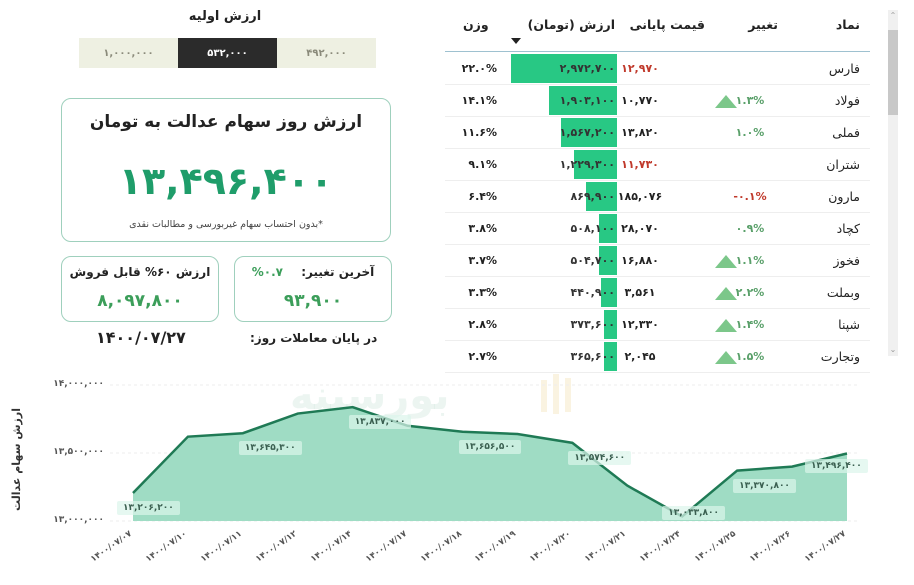 Image resolution: width=914 pixels, height=585 pixels. Describe the element at coordinates (843, 292) in the screenshot. I see `row-symbol: وبملت` at that location.